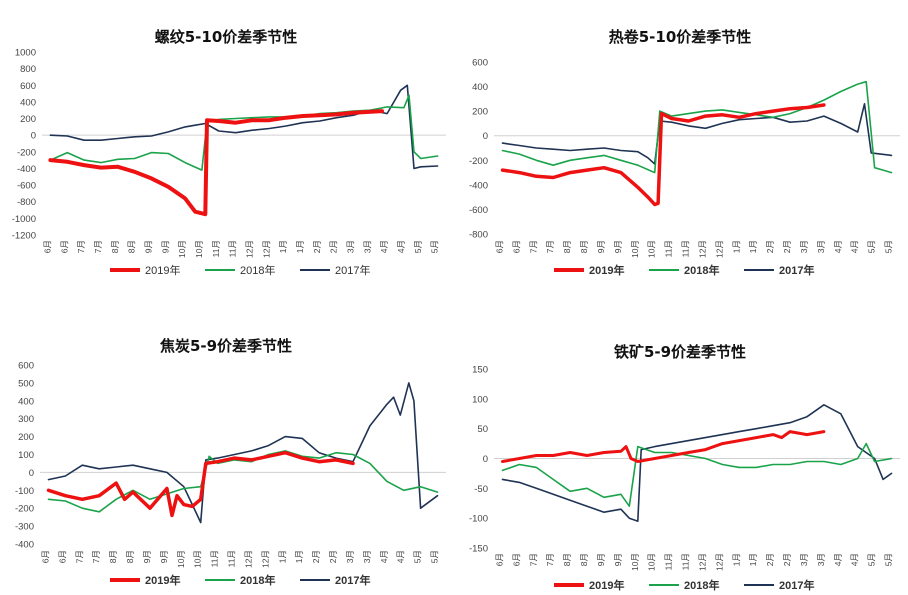  I want to click on y-tick-label: -600, so click(478, 210).